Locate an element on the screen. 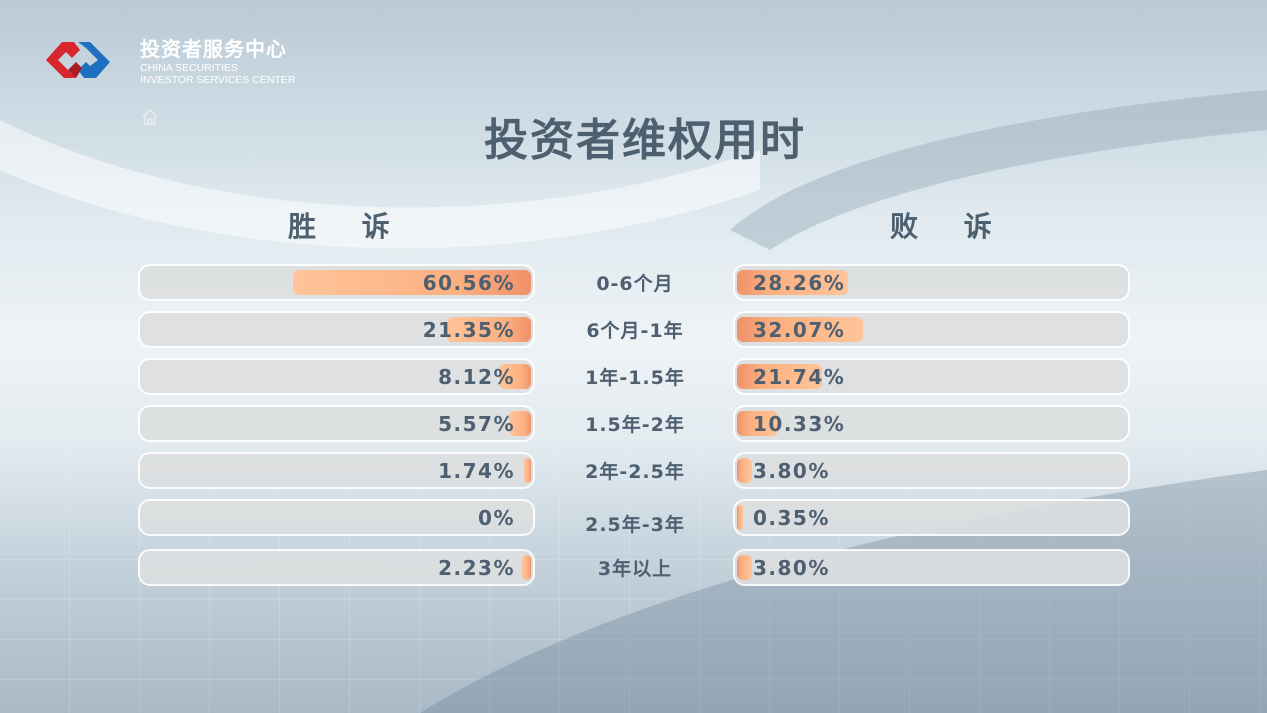 The width and height of the screenshot is (1267, 713). win-data-label: 1.74% is located at coordinates (476, 471).